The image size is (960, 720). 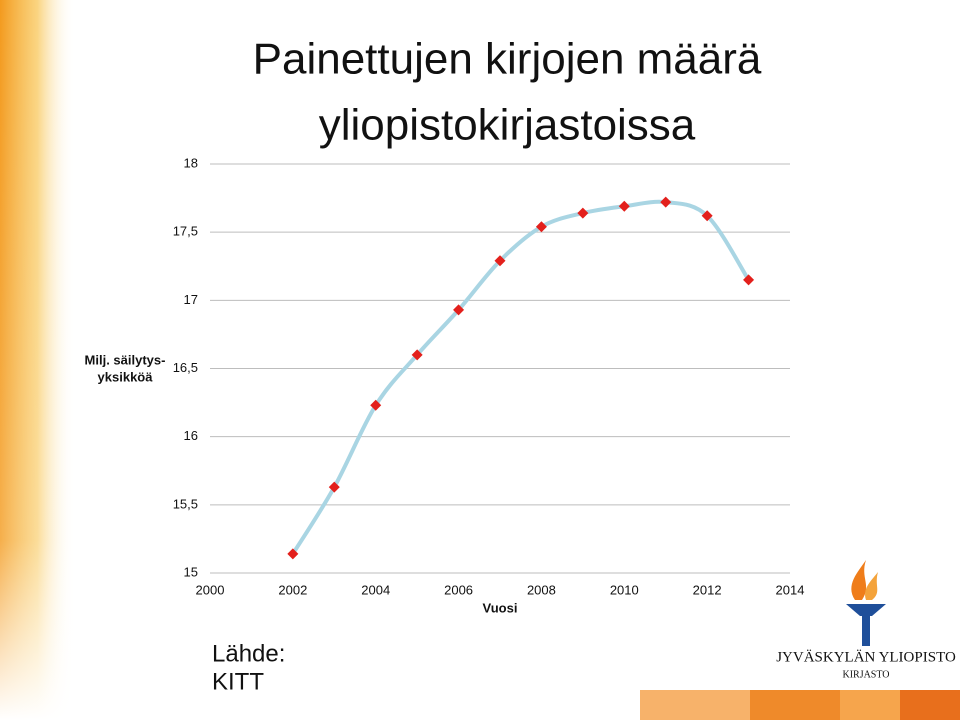 I want to click on title: Painettujen kirjojen määrä, so click(x=507, y=59).